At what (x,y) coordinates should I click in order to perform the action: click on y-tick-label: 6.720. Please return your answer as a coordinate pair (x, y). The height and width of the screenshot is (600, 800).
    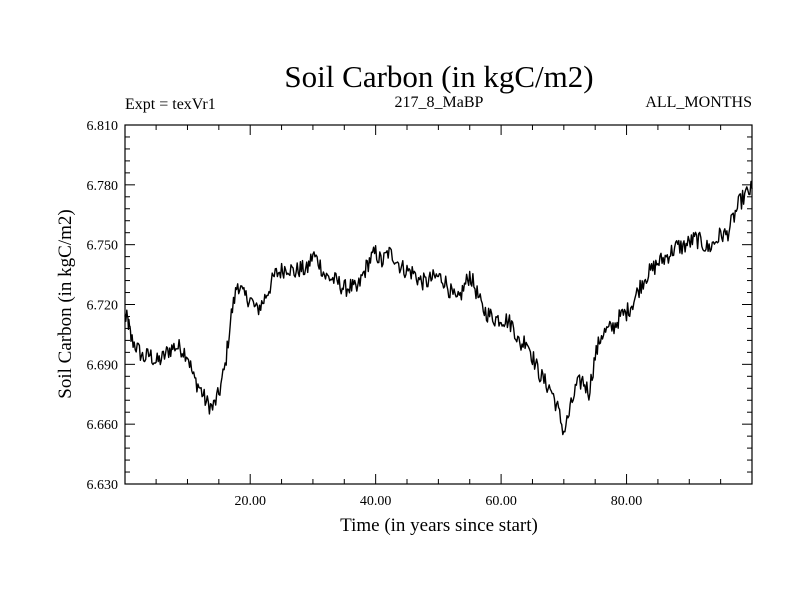
    Looking at the image, I should click on (103, 306).